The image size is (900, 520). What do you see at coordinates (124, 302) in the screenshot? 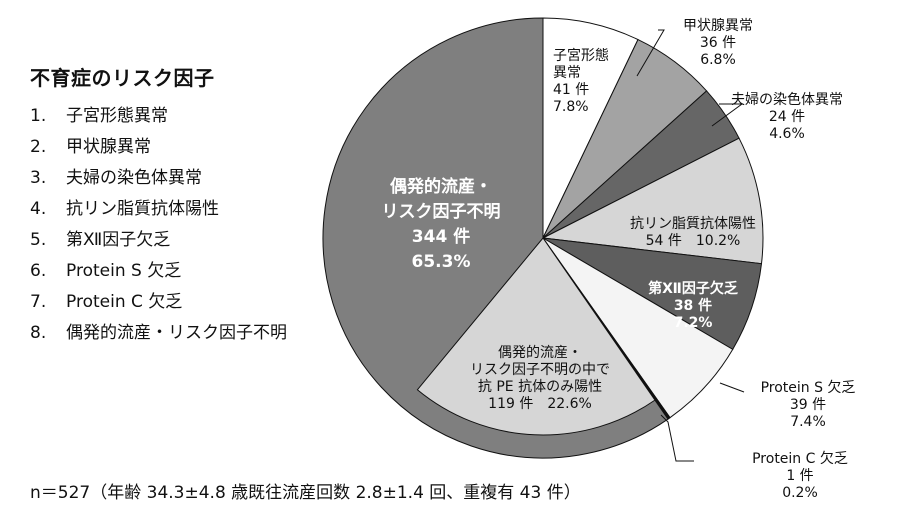
I see `legend-item-label: Protein C 欠乏` at bounding box center [124, 302].